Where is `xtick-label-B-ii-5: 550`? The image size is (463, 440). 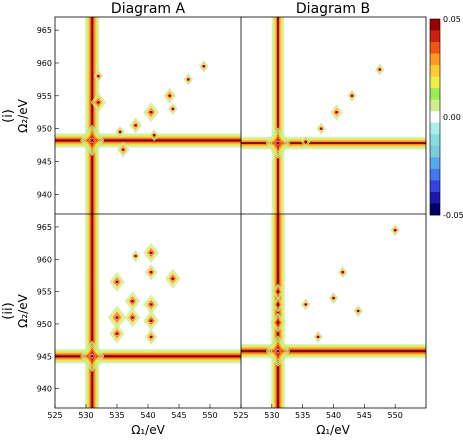 xtick-label-B-ii-5: 550 is located at coordinates (395, 415).